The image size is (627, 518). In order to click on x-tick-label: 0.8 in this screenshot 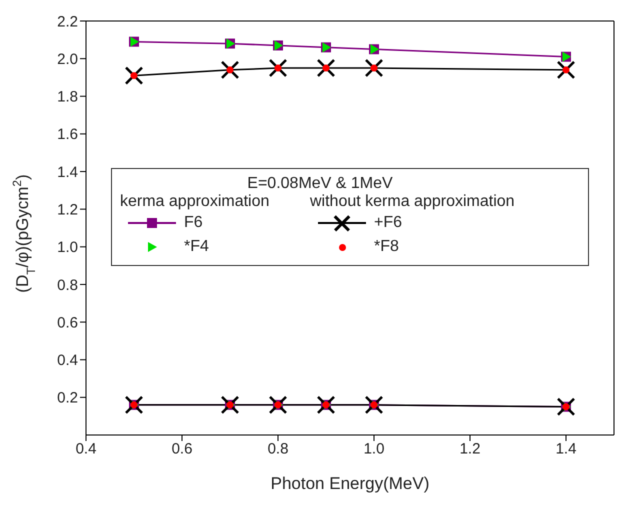, I will do `click(278, 449)`.